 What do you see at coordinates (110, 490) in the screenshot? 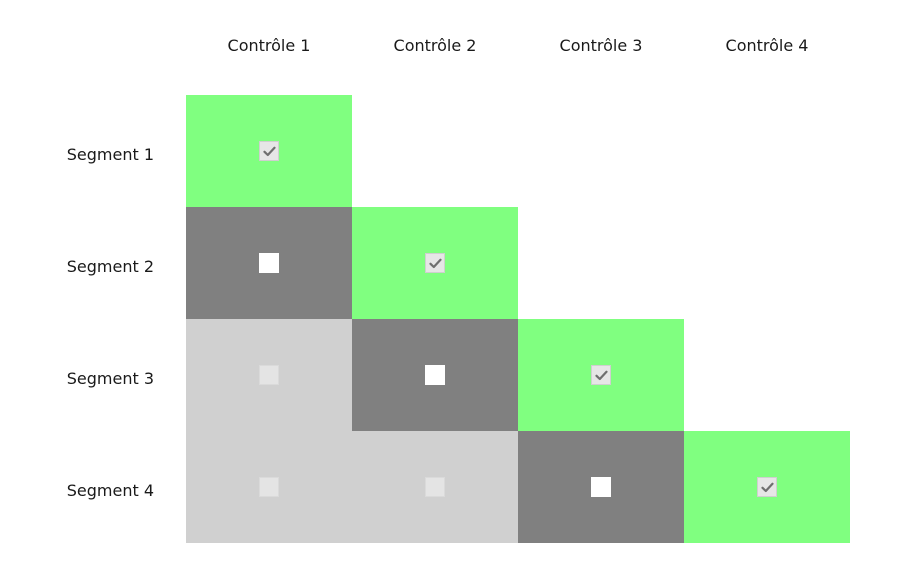
I see `row-header-segment-4: Segment 4` at bounding box center [110, 490].